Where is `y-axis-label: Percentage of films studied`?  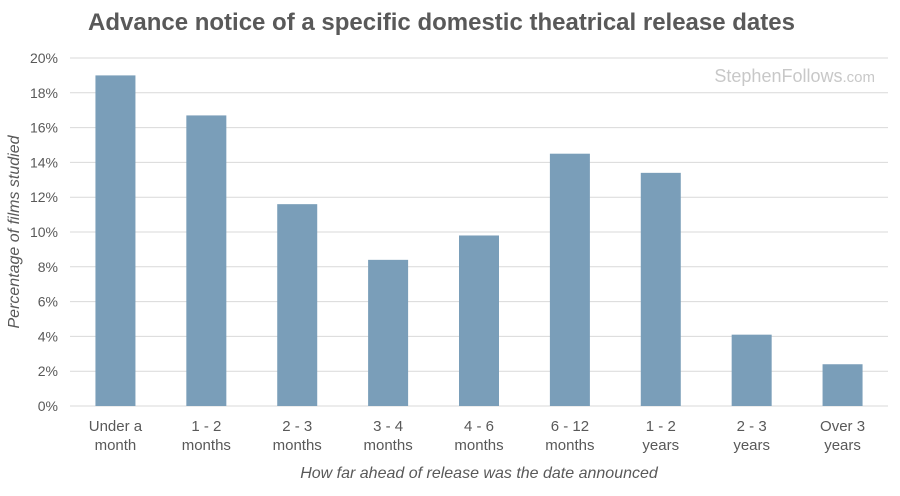 y-axis-label: Percentage of films studied is located at coordinates (14, 231).